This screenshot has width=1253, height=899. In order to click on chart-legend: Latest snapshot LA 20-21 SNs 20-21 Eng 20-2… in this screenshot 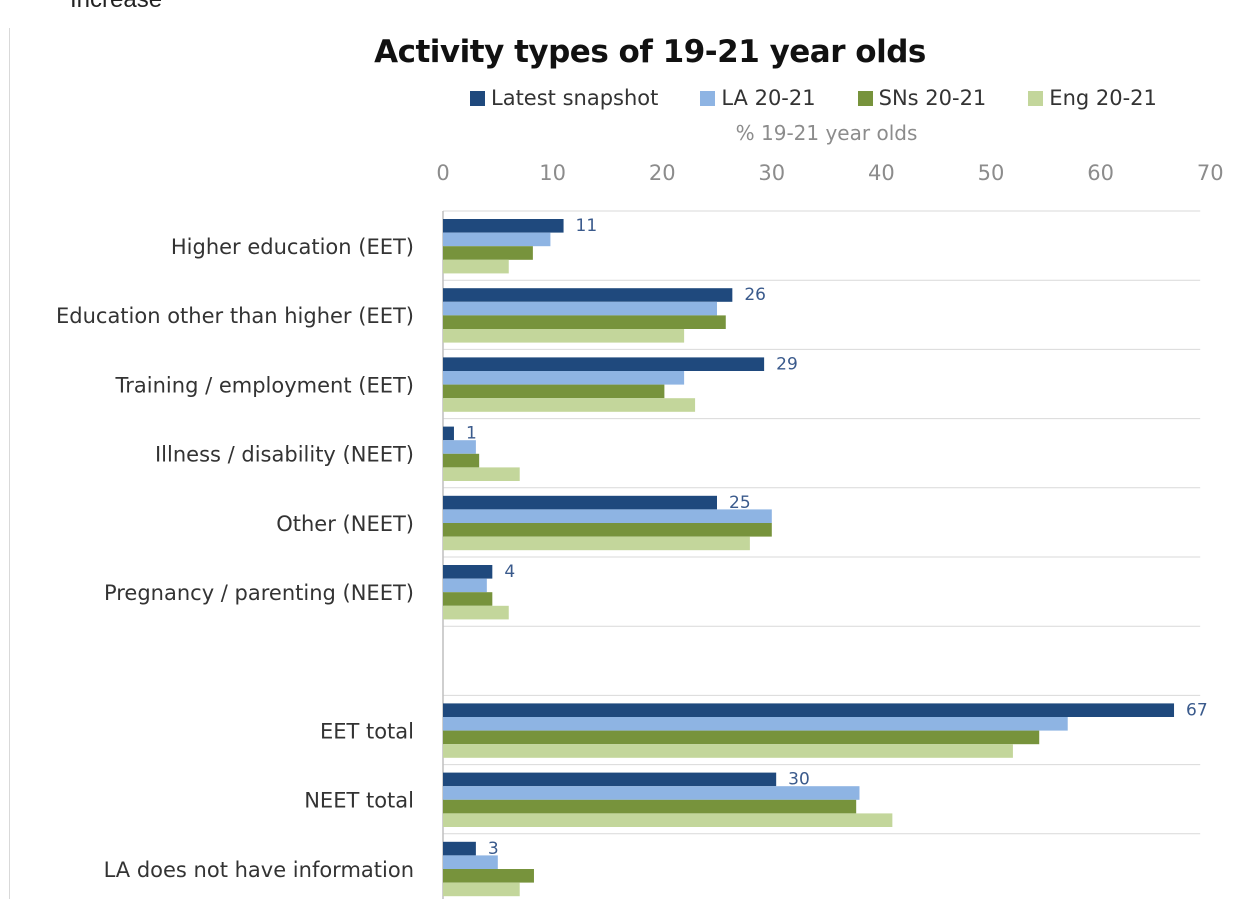, I will do `click(813, 98)`.